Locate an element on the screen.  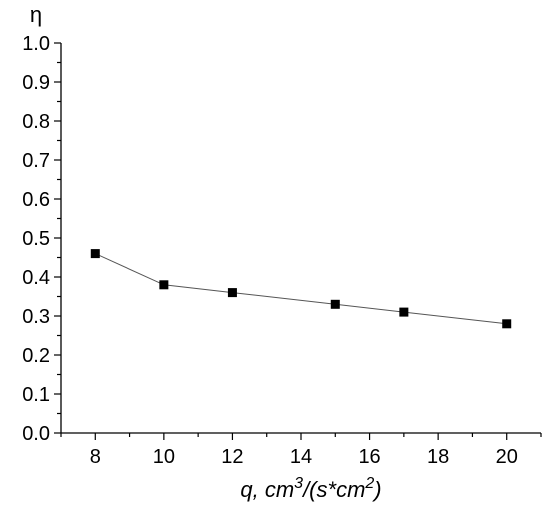
series-line is located at coordinates (301, 289).